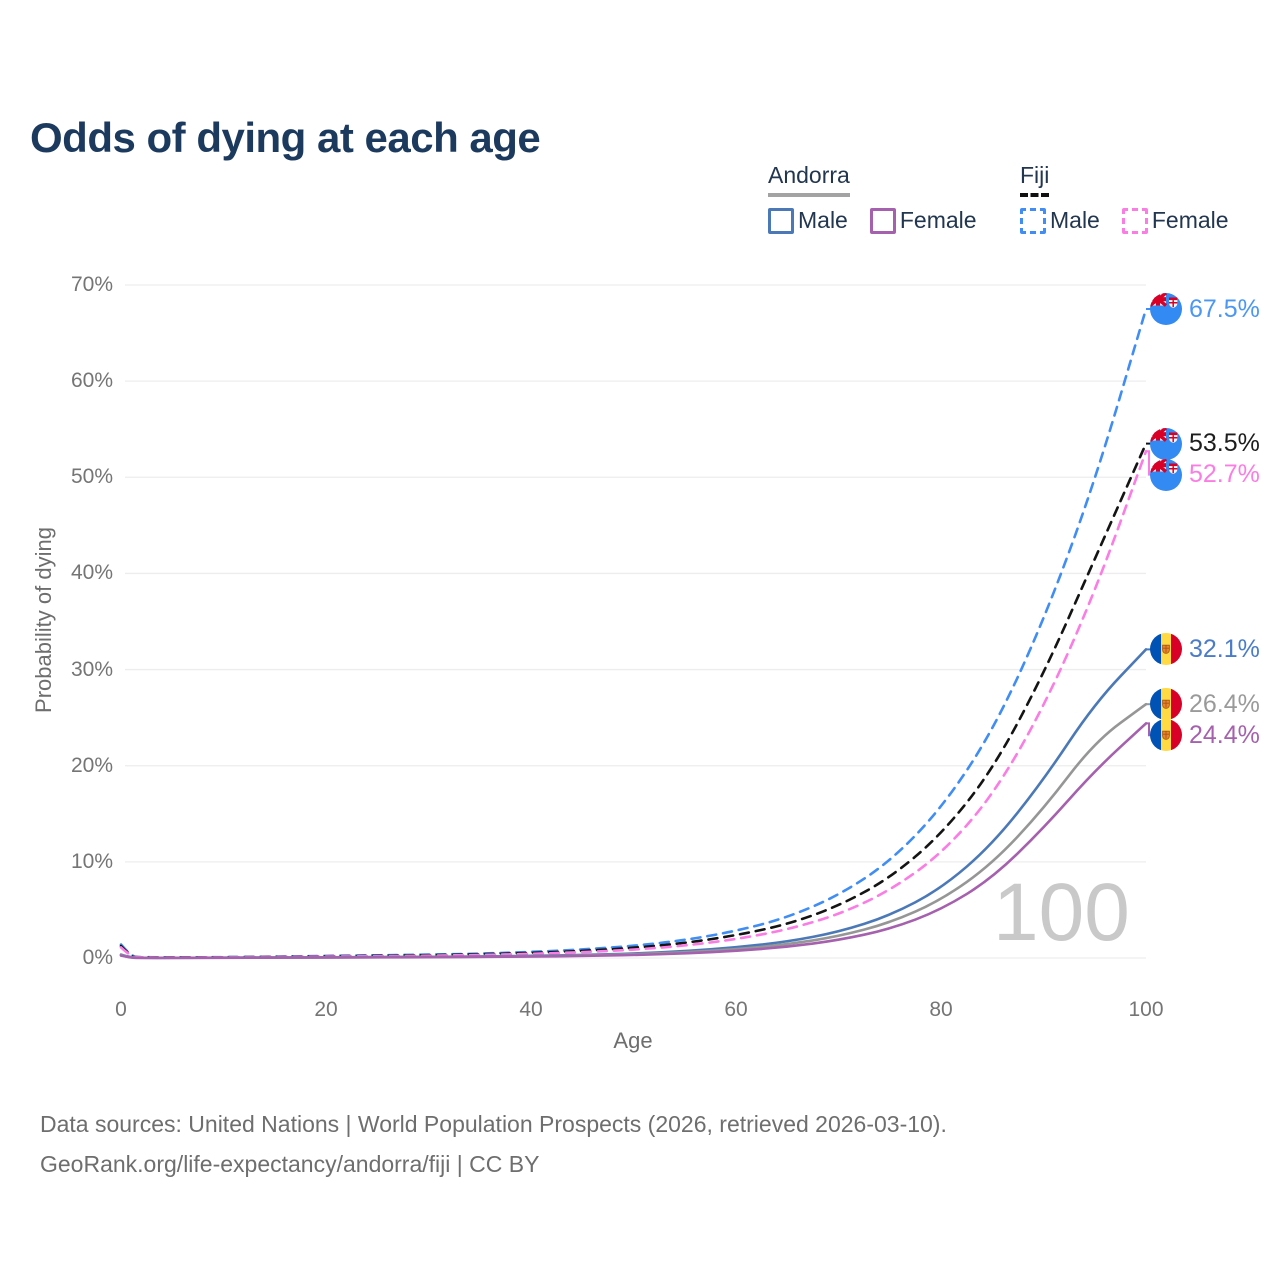 This screenshot has height=1280, width=1280. What do you see at coordinates (326, 1009) in the screenshot?
I see `x-tick-label: 20` at bounding box center [326, 1009].